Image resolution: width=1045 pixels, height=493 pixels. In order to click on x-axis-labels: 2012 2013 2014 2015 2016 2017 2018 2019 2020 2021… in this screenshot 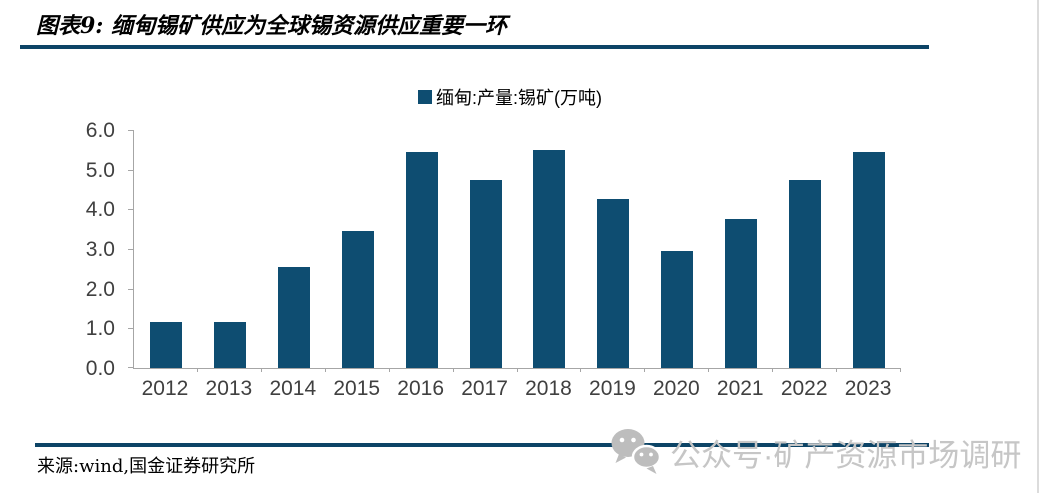, I will do `click(516, 389)`.